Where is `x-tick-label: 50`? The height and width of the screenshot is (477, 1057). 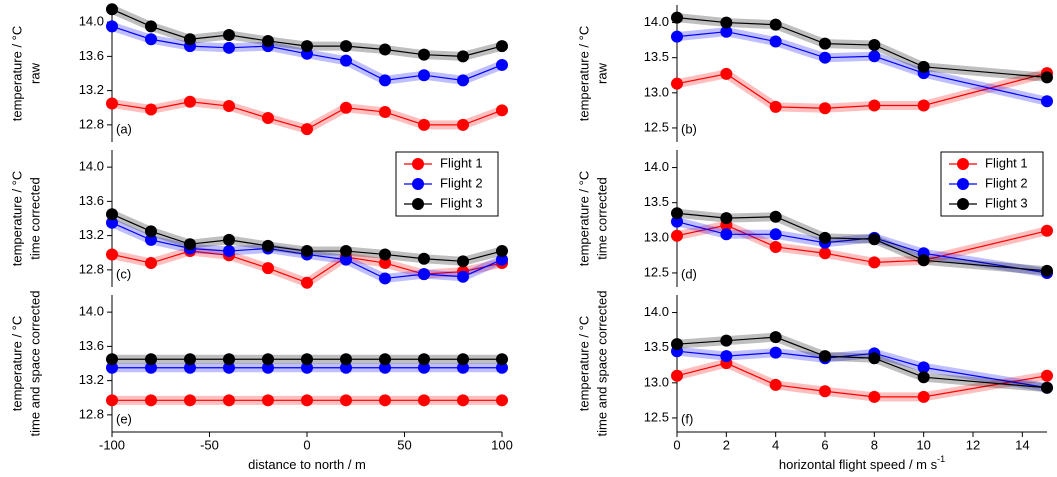
x-tick-label: 50 is located at coordinates (404, 444).